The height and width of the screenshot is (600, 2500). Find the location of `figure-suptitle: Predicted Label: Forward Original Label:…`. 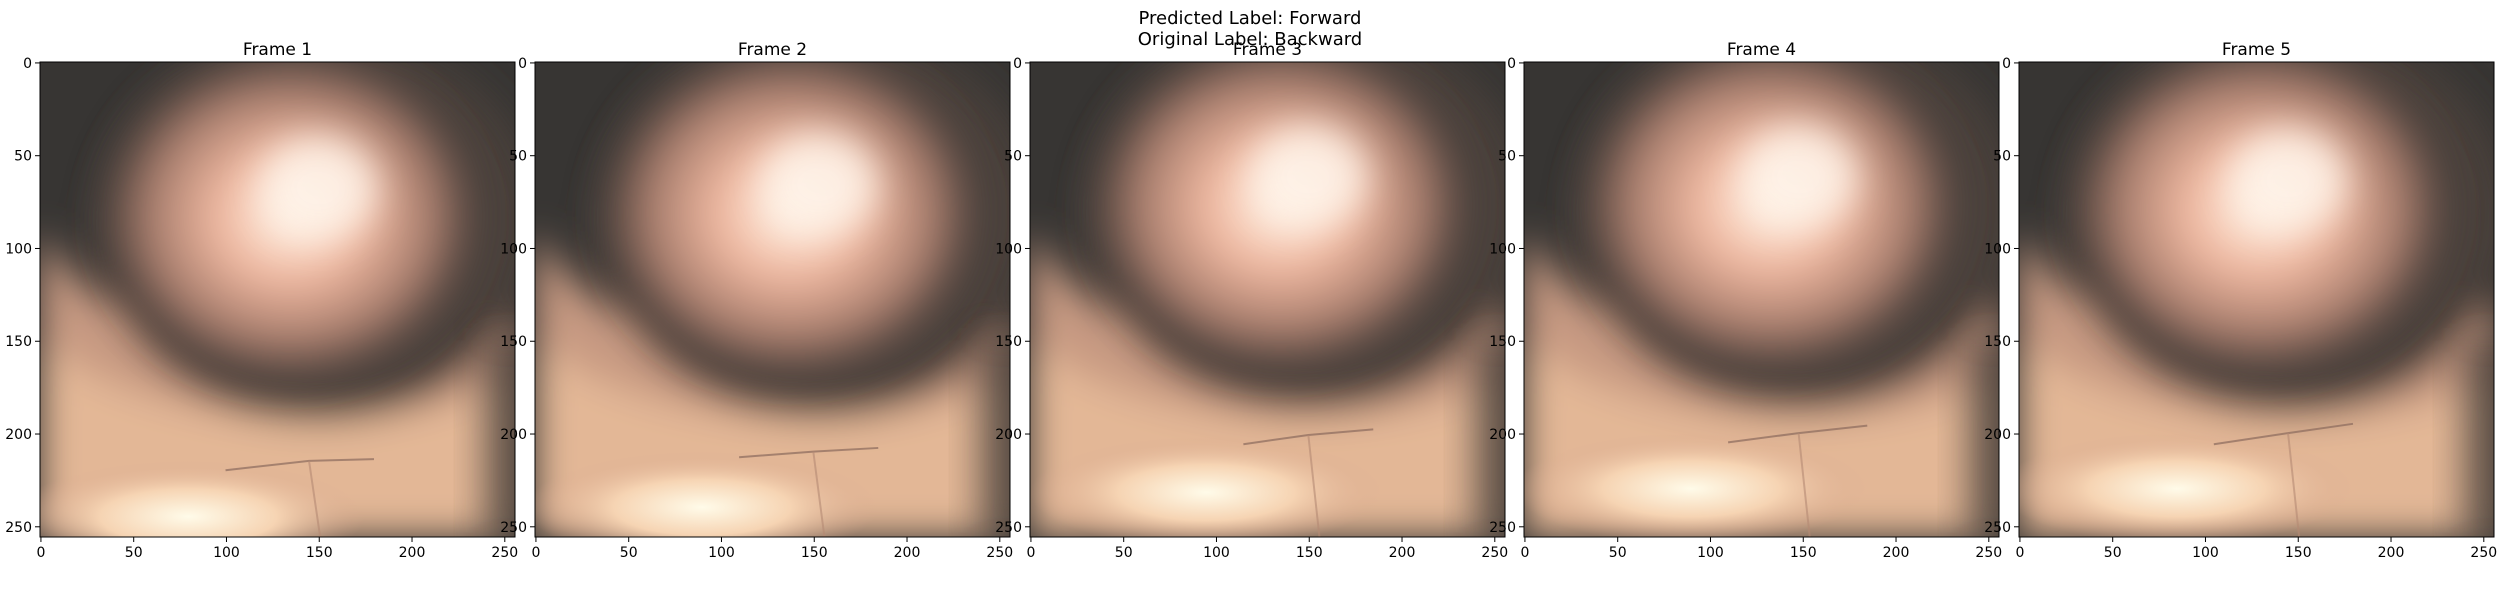

figure-suptitle: Predicted Label: Forward Original Label:… is located at coordinates (1250, 29).